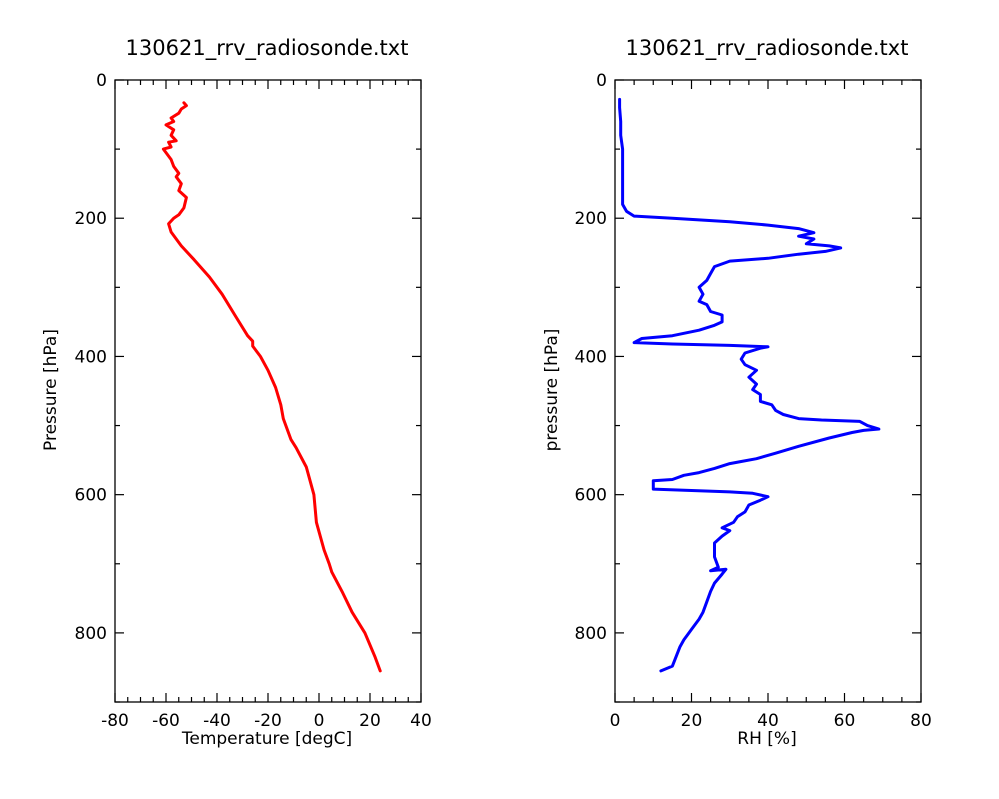 The height and width of the screenshot is (799, 999). What do you see at coordinates (51, 390) in the screenshot?
I see `y-axis-label: Pressure [hPa]` at bounding box center [51, 390].